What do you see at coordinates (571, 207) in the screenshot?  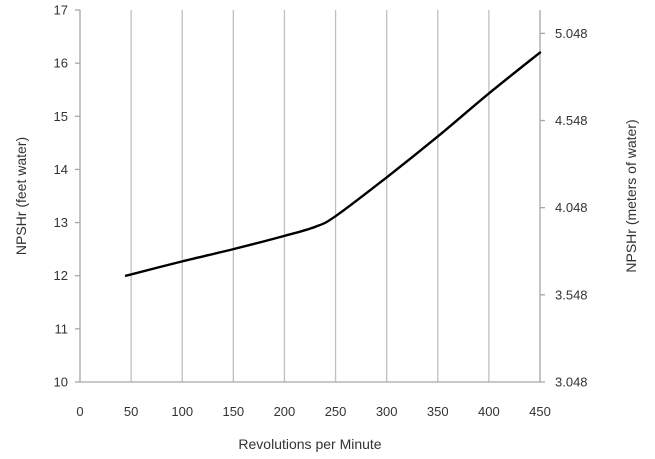 I see `right-y-tick-label: 4.048` at bounding box center [571, 207].